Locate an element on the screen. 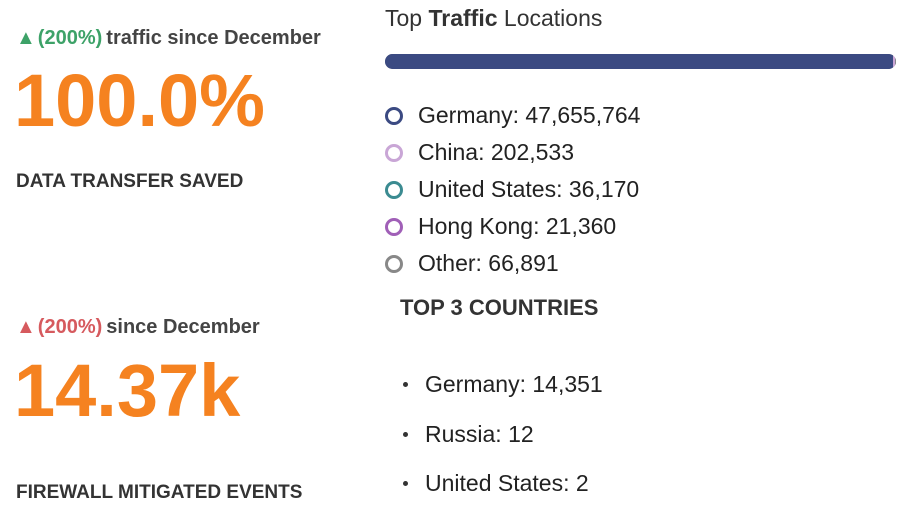  data-transfer-trend: ▲ (200%) traffic since December is located at coordinates (168, 38).